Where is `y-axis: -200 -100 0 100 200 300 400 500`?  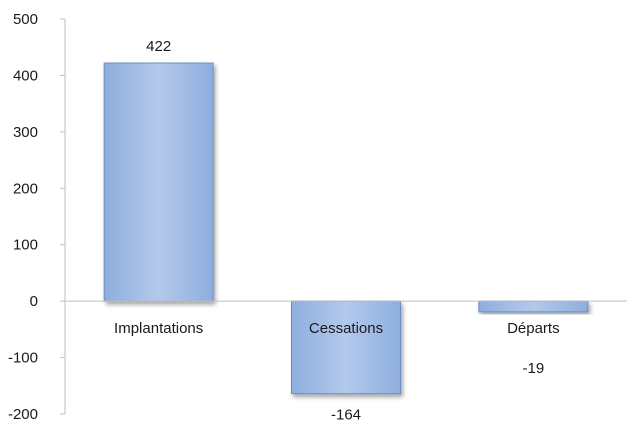
y-axis: -200 -100 0 100 200 300 400 500 is located at coordinates (37, 217).